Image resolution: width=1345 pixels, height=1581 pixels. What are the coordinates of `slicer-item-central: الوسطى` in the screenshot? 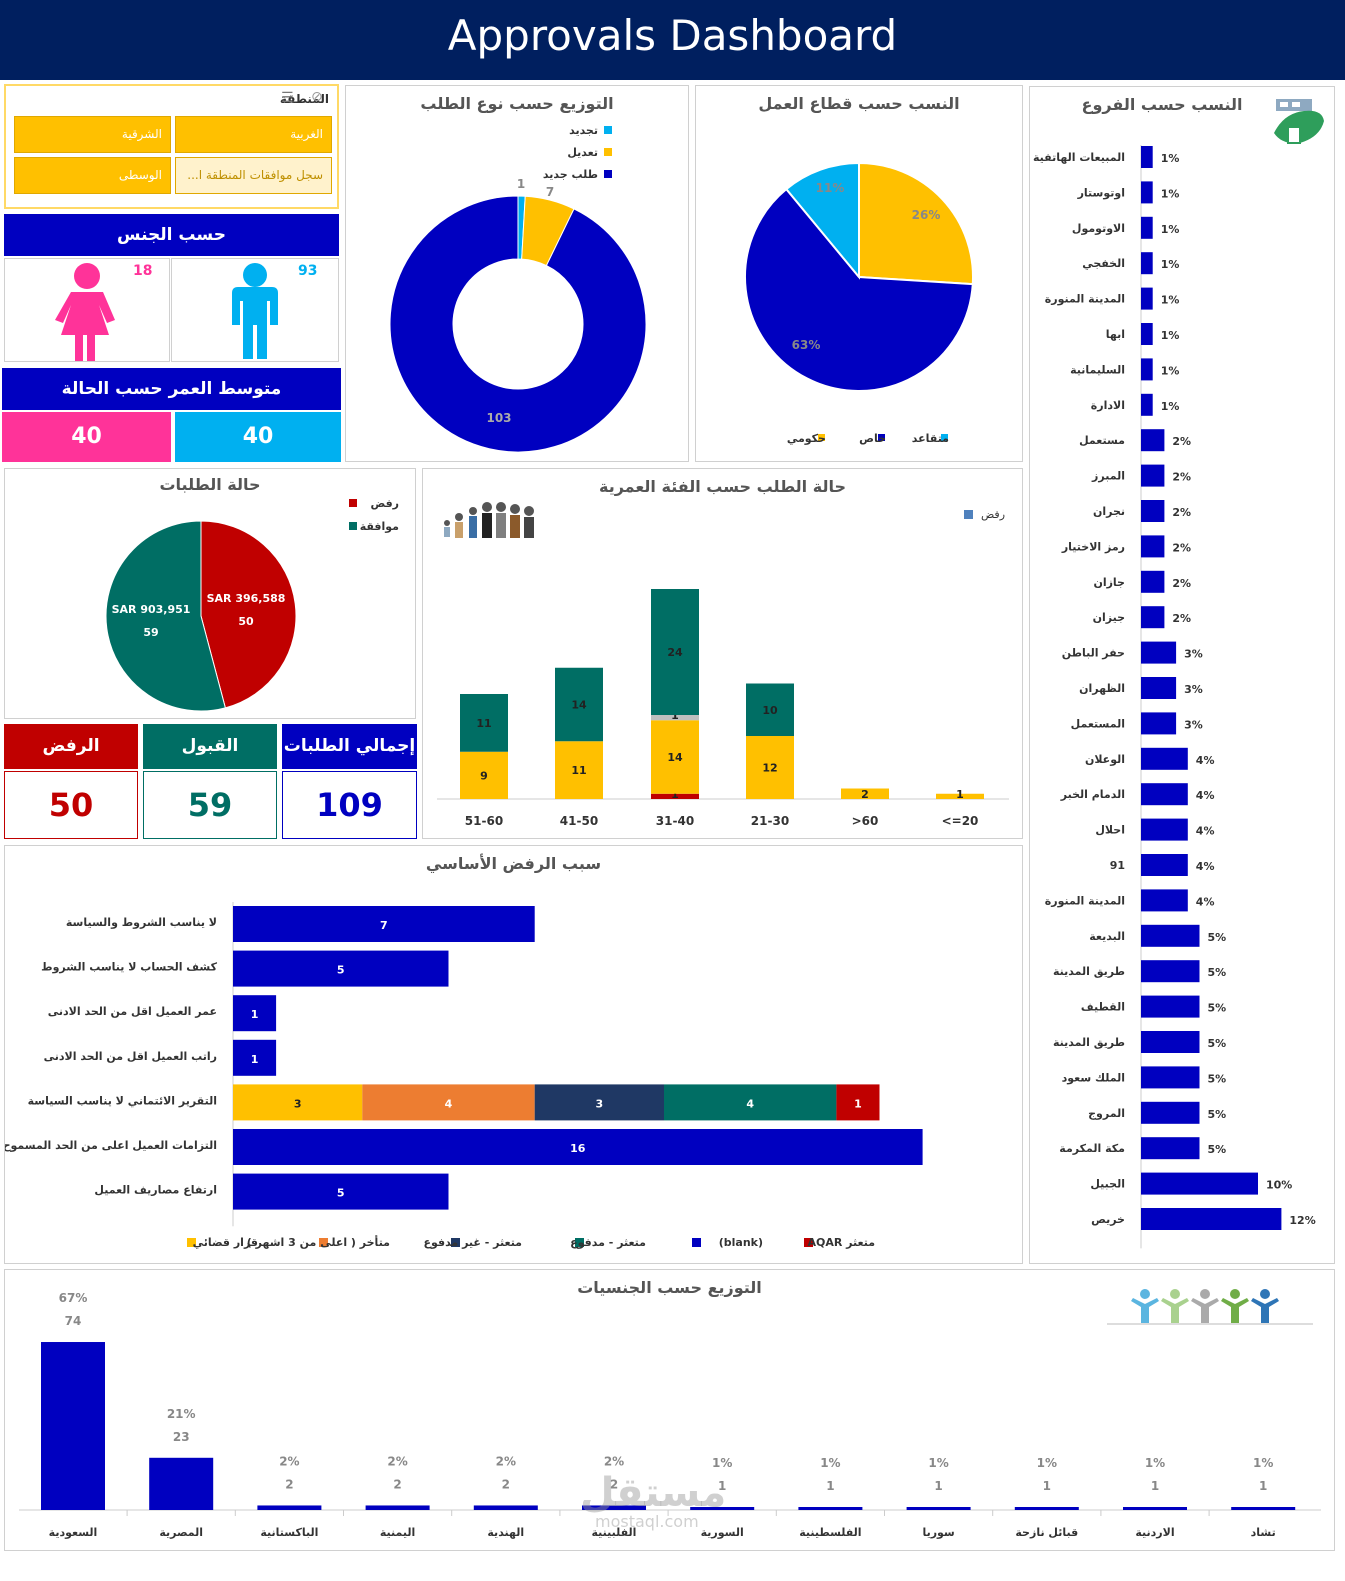 It's located at (92, 175).